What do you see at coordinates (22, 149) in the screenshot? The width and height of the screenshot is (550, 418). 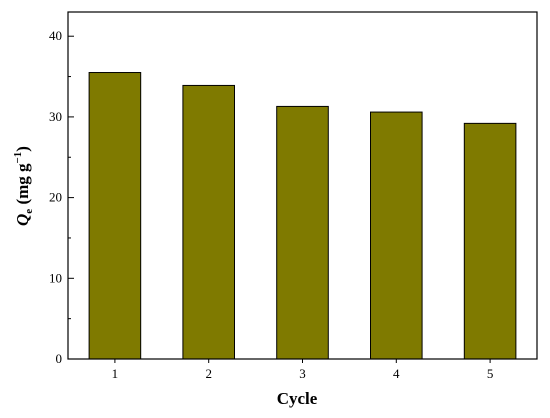 I see `y-axis-title-unit-close: )` at bounding box center [22, 149].